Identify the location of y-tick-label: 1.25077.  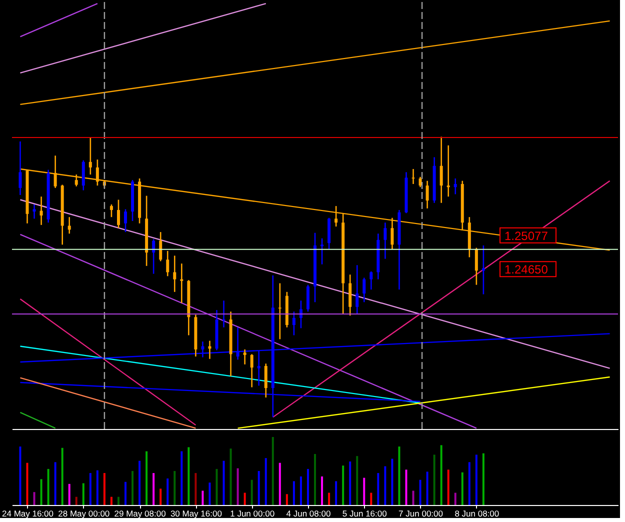
(526, 235).